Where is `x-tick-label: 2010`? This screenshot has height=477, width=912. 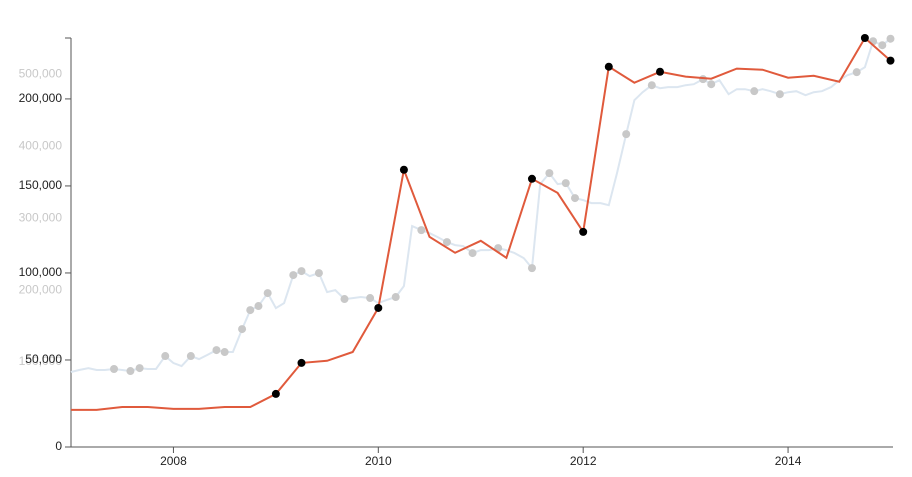
x-tick-label: 2010 is located at coordinates (378, 461).